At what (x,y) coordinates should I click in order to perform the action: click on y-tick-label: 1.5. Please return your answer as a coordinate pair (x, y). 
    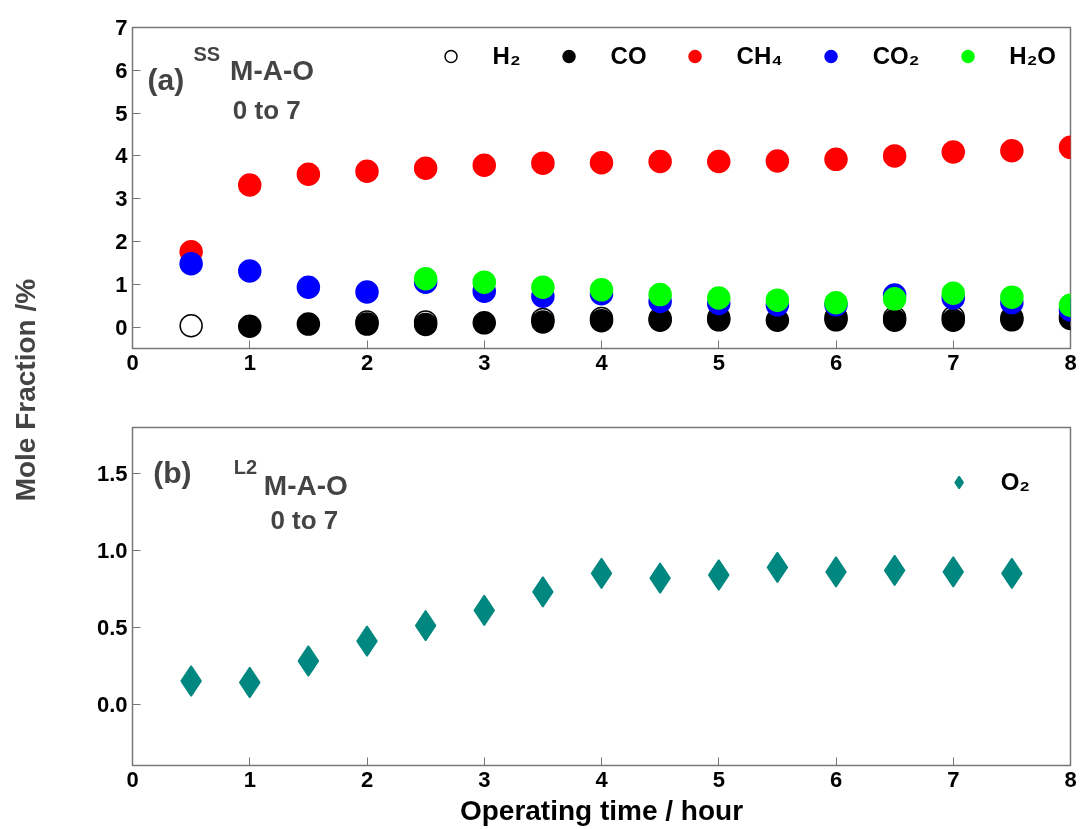
    Looking at the image, I should click on (112, 474).